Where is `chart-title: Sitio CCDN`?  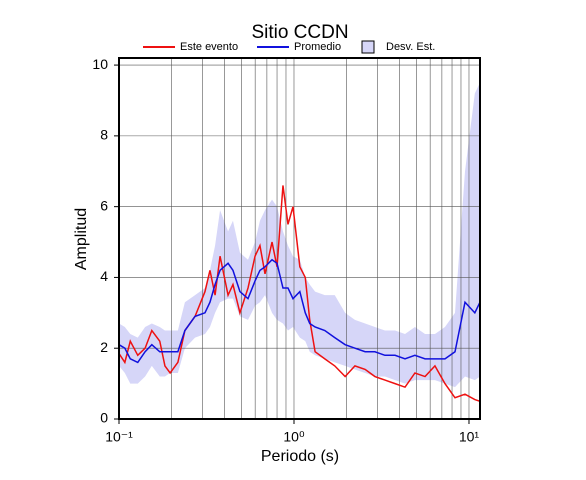
chart-title: Sitio CCDN is located at coordinates (299, 32).